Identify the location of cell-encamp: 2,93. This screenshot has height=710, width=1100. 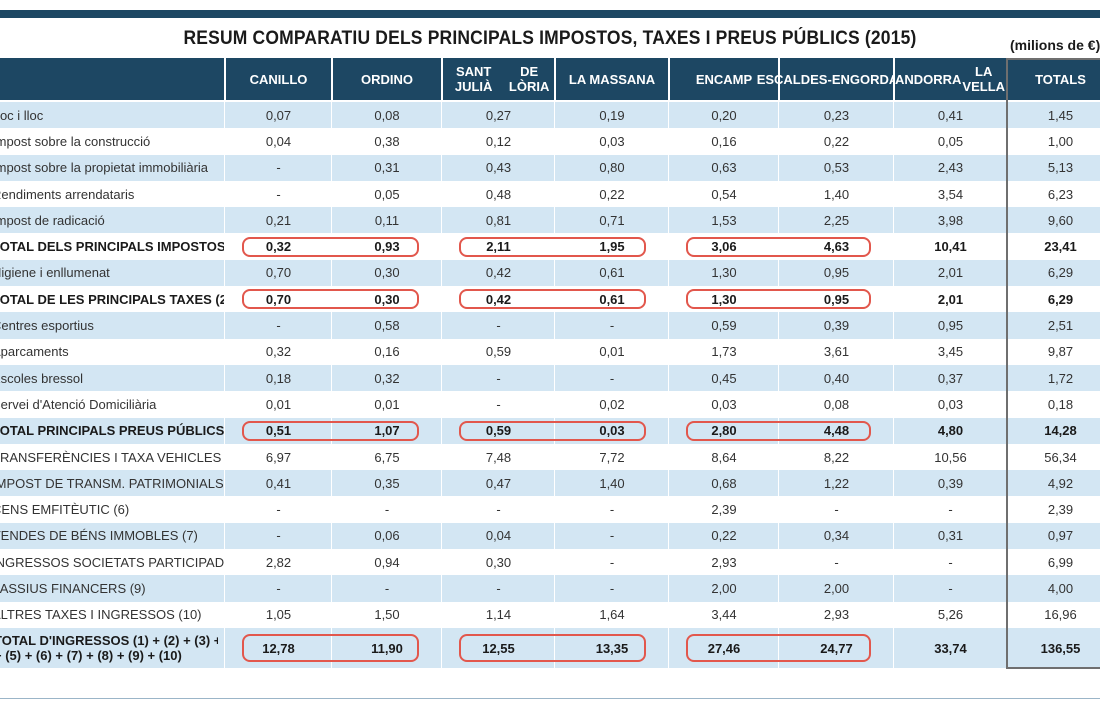
(724, 562).